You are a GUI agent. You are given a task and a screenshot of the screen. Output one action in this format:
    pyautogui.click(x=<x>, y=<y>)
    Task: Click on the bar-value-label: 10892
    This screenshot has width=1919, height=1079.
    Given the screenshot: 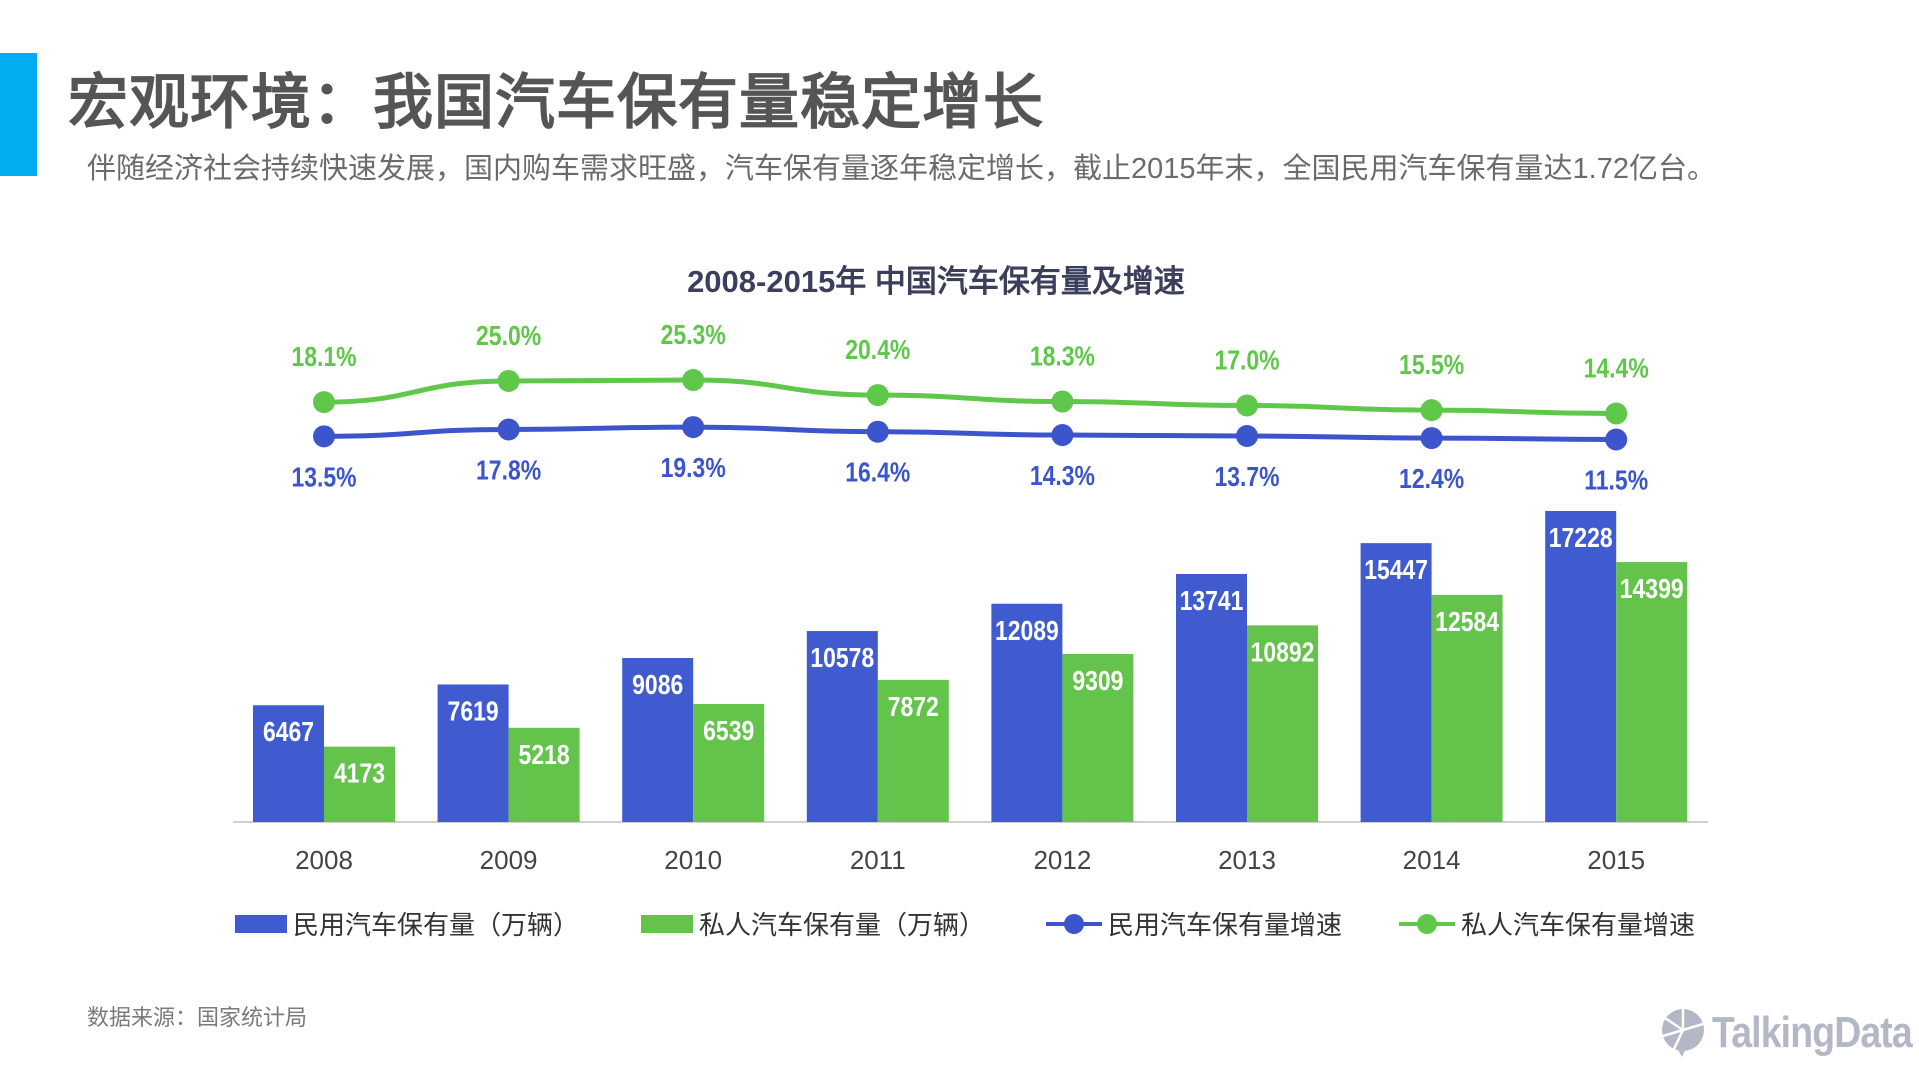 What is the action you would take?
    pyautogui.click(x=1283, y=652)
    